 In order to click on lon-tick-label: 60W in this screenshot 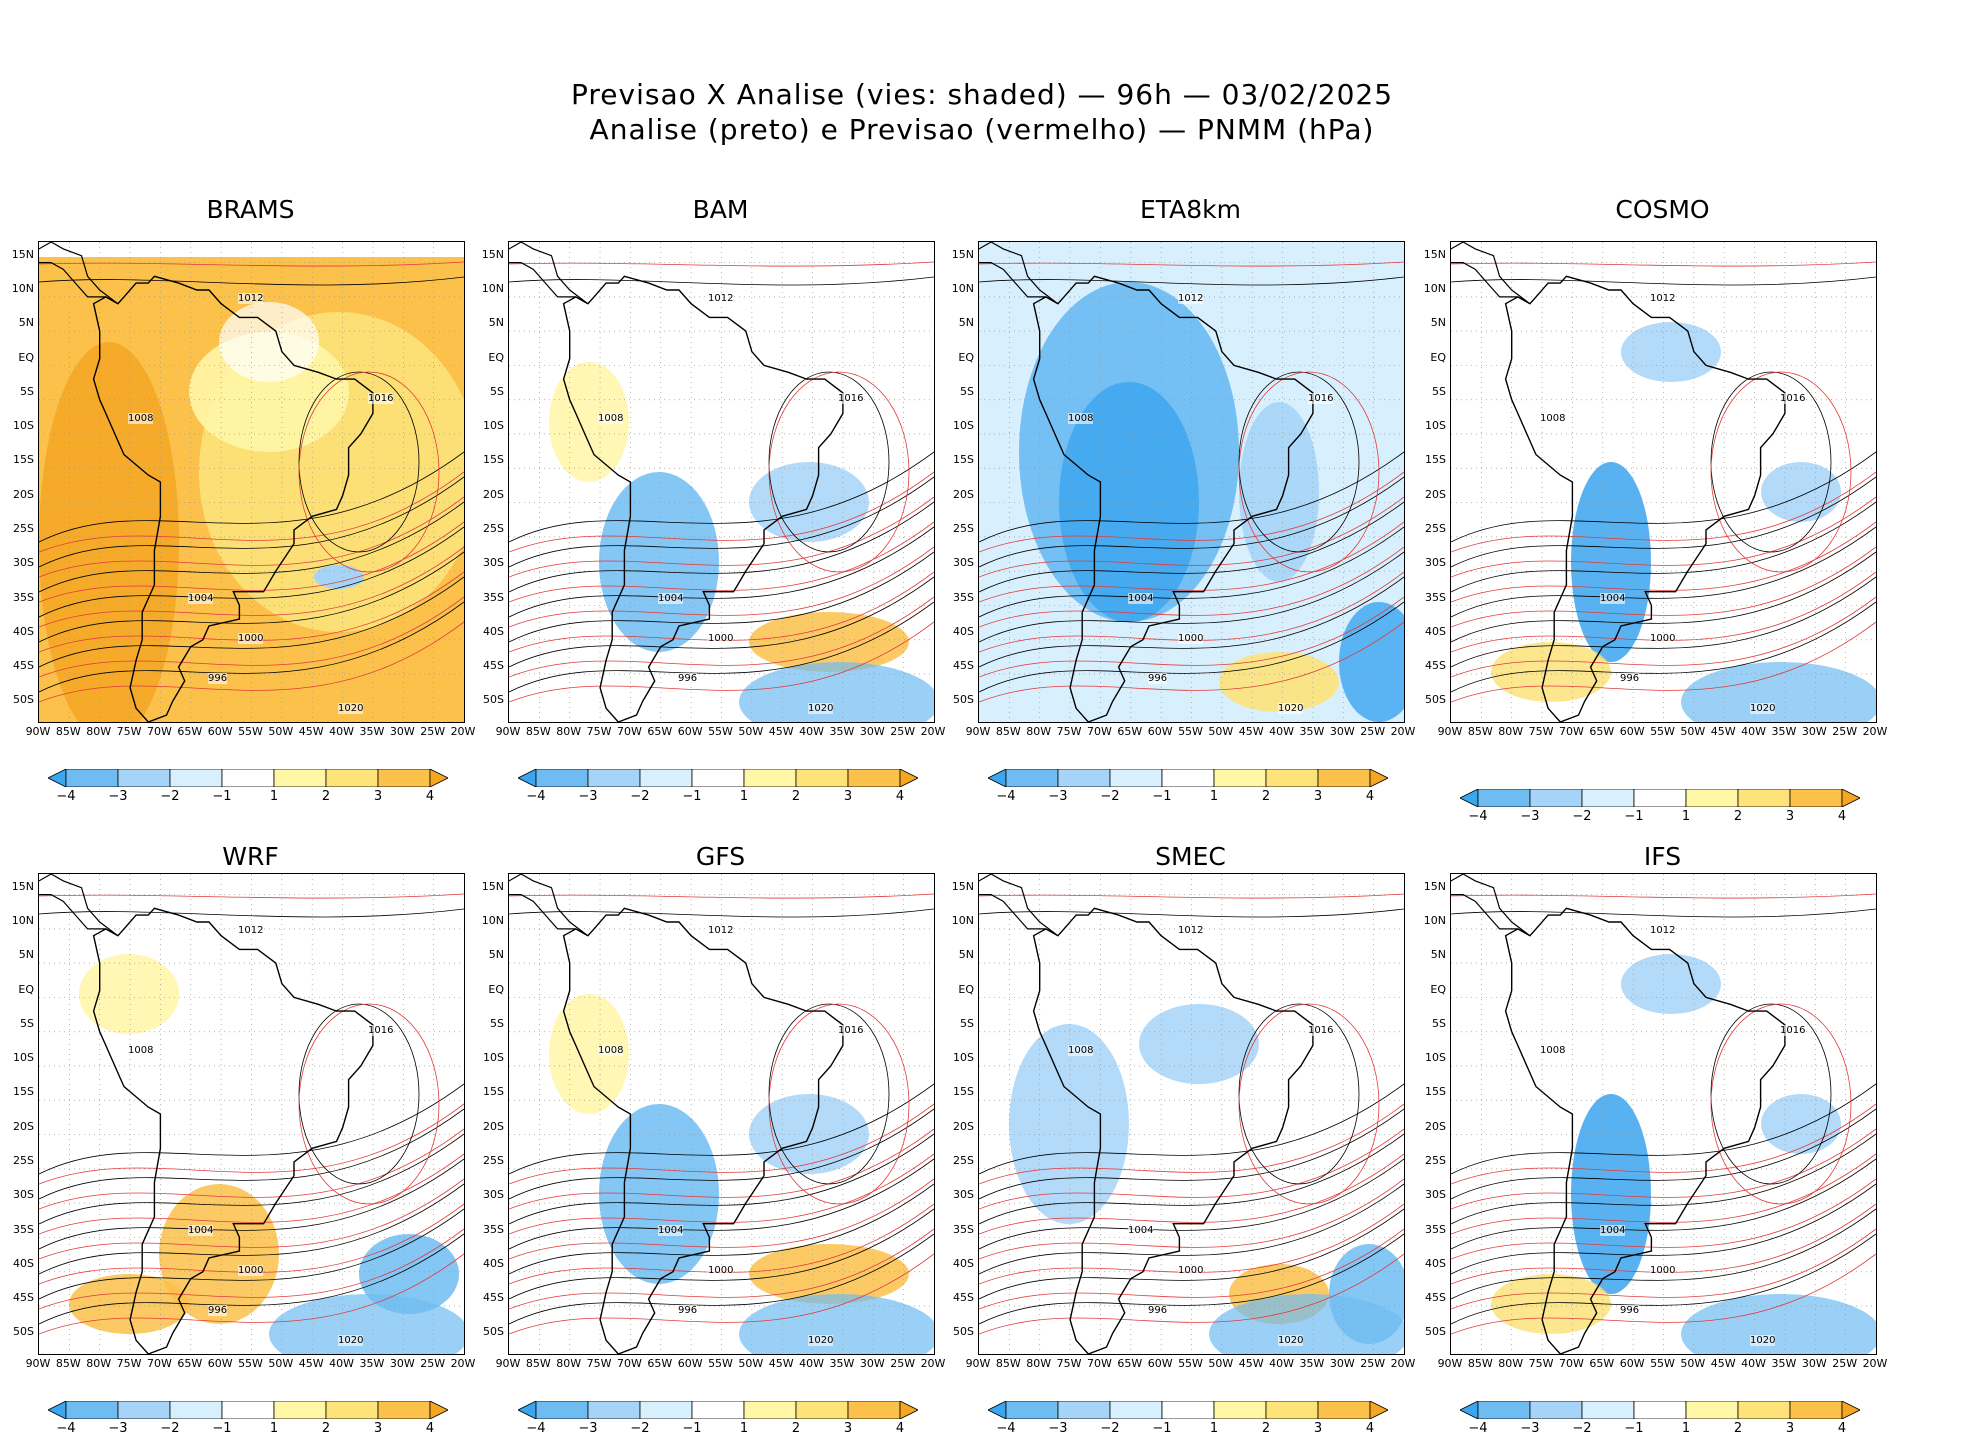, I will do `click(1632, 731)`.